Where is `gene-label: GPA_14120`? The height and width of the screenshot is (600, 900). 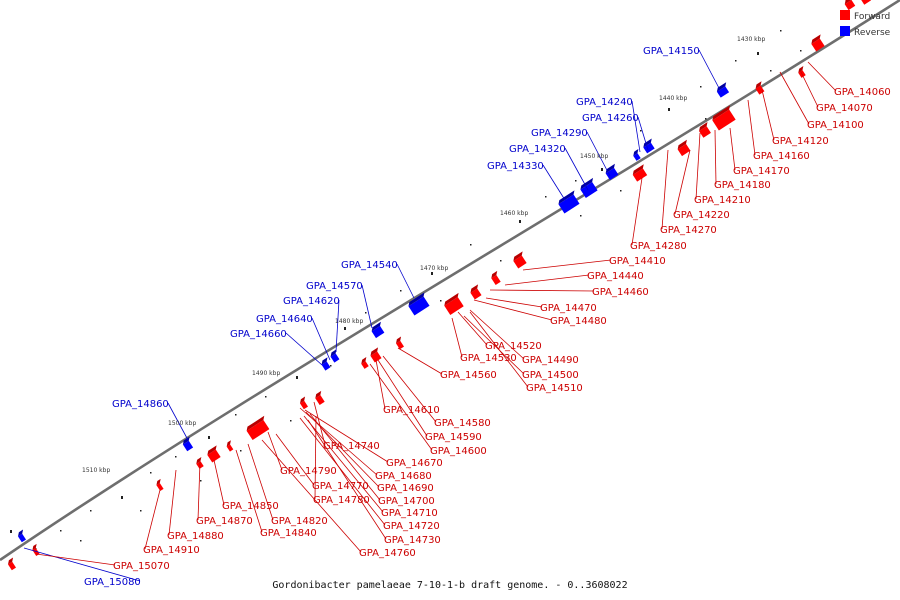 gene-label: GPA_14120 is located at coordinates (800, 141).